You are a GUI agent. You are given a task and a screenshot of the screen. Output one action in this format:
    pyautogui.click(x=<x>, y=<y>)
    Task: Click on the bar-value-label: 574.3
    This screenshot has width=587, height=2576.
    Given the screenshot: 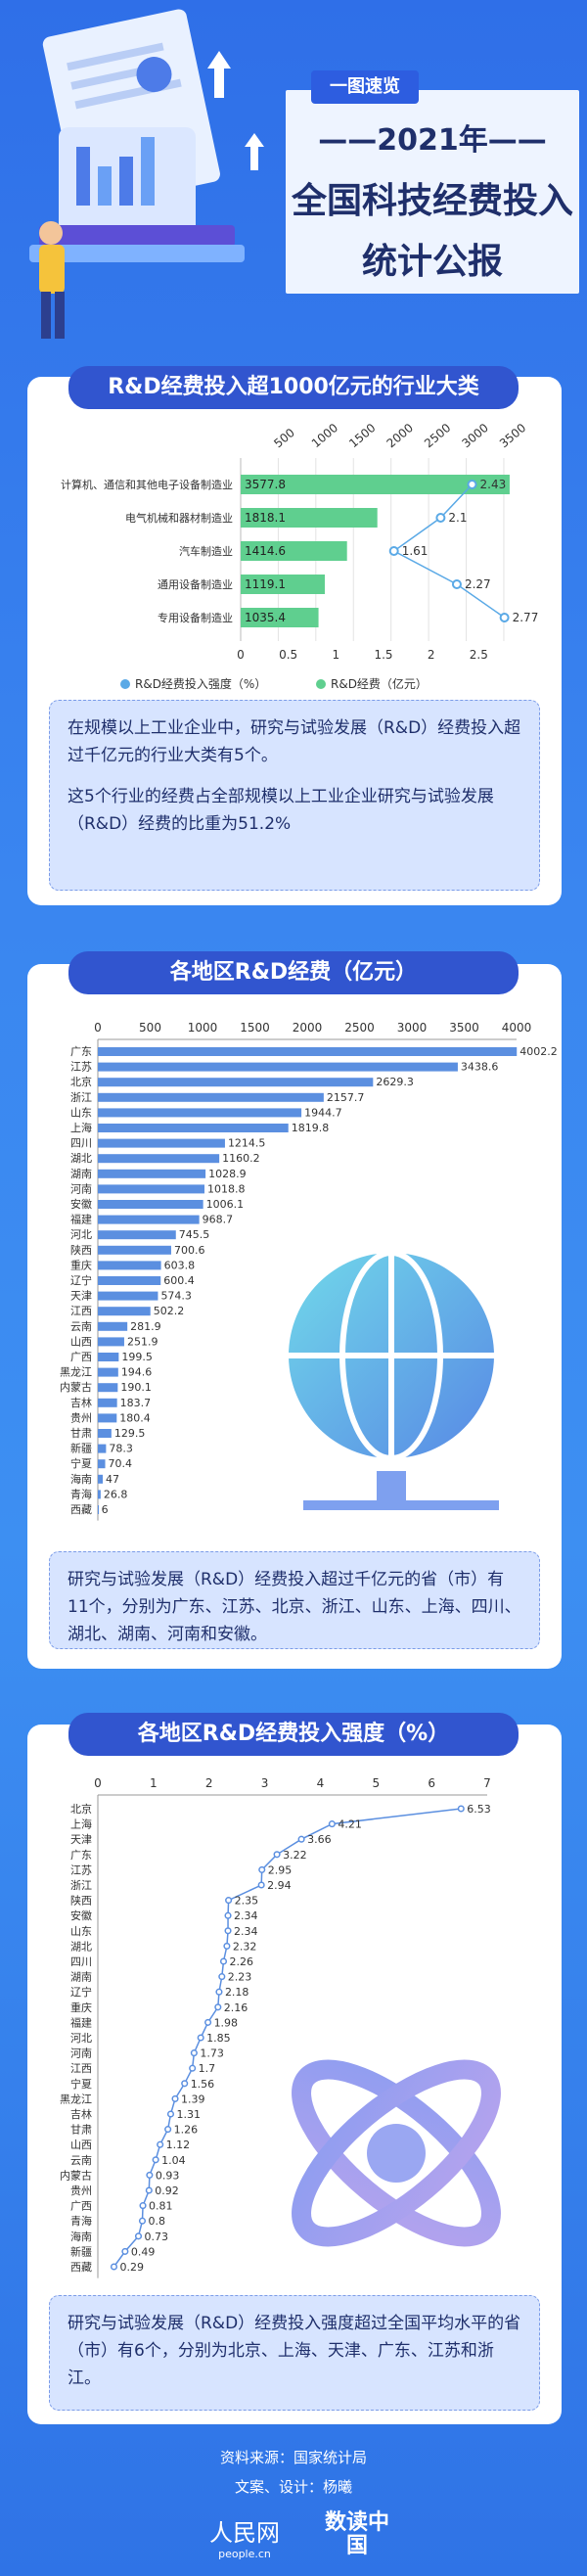 What is the action you would take?
    pyautogui.click(x=176, y=1296)
    